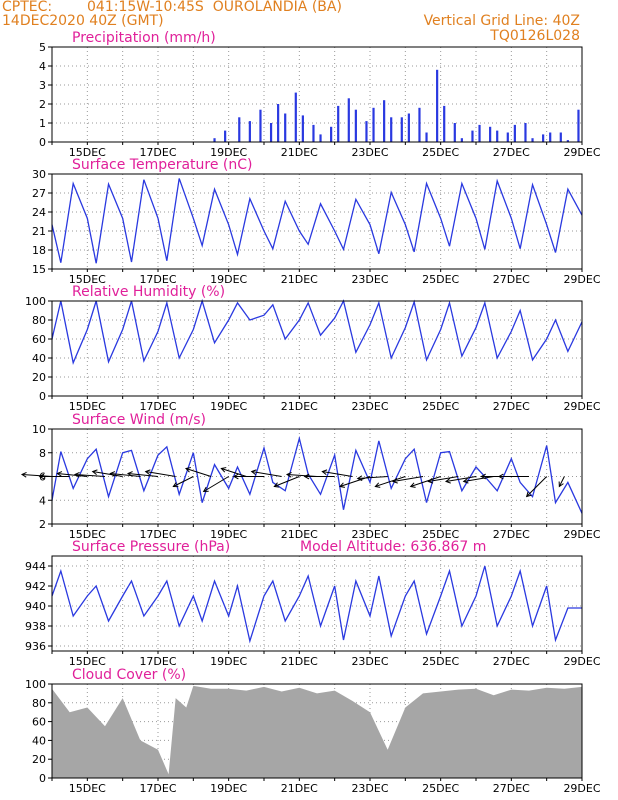 The height and width of the screenshot is (800, 618). I want to click on series-line, so click(317, 221).